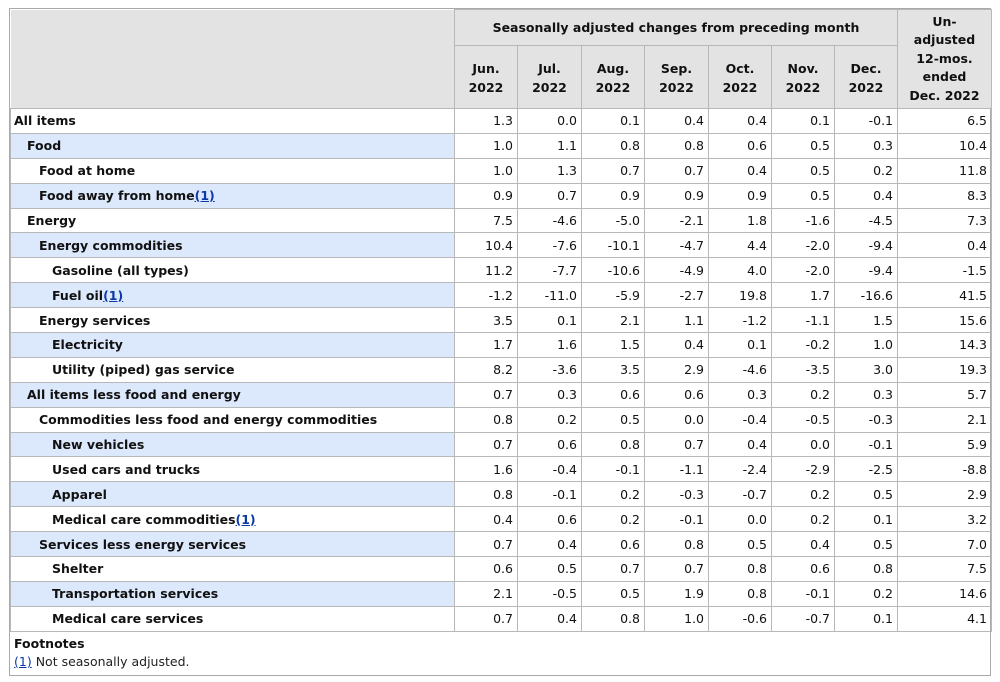 The width and height of the screenshot is (1000, 682). What do you see at coordinates (102, 652) in the screenshot?
I see `footnotes: Footnotes (1) Not seasonally adjusted.` at bounding box center [102, 652].